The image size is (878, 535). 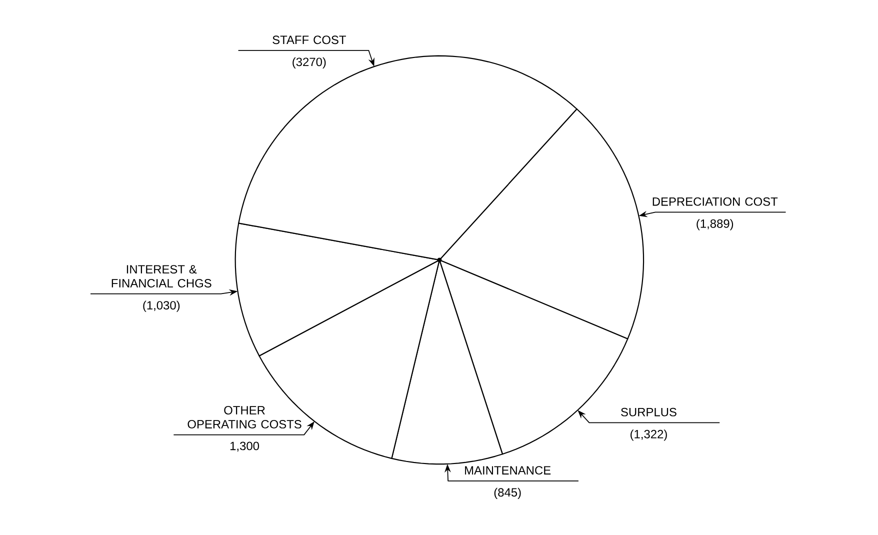 I want to click on slice-label: INTEREST & FINANCIAL CHGS, so click(x=162, y=276).